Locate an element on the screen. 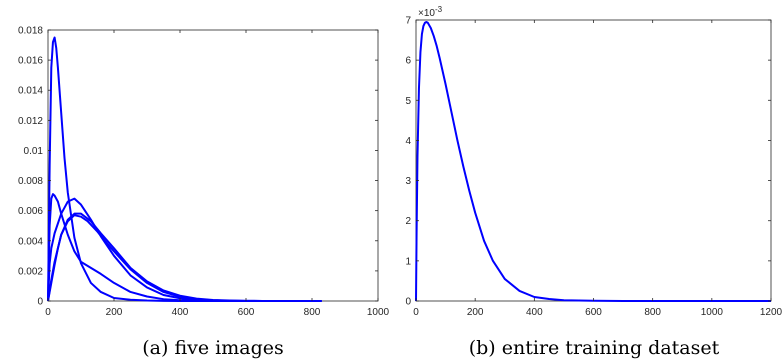 This screenshot has width=782, height=364. y-tick-label: 4 is located at coordinates (408, 141).